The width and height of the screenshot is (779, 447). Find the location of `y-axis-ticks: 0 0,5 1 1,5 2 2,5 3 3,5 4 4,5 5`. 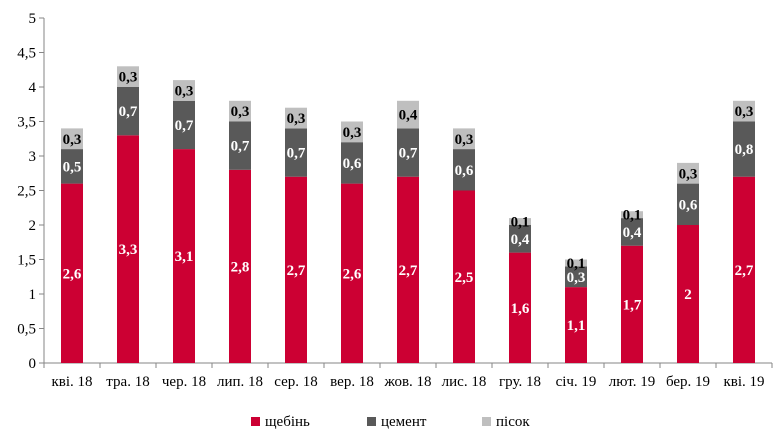

y-axis-ticks: 0 0,5 1 1,5 2 2,5 3 3,5 4 4,5 5 is located at coordinates (30, 191).